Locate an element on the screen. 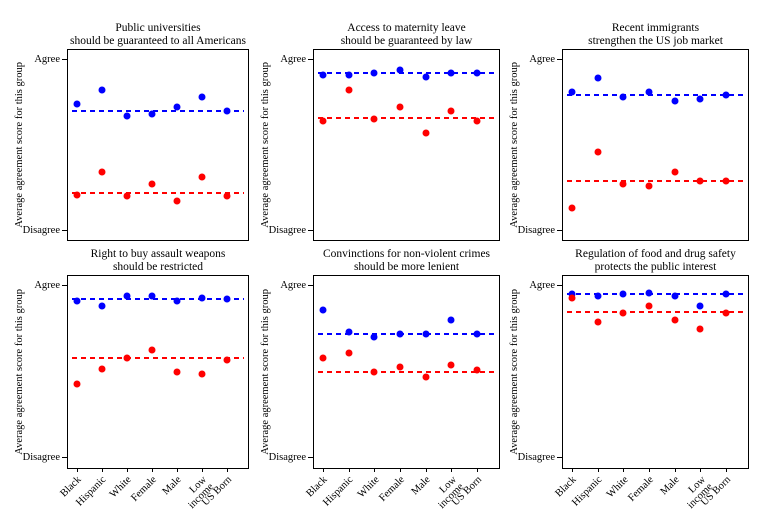 This screenshot has width=757, height=515. x-label-female: Female is located at coordinates (641, 489).